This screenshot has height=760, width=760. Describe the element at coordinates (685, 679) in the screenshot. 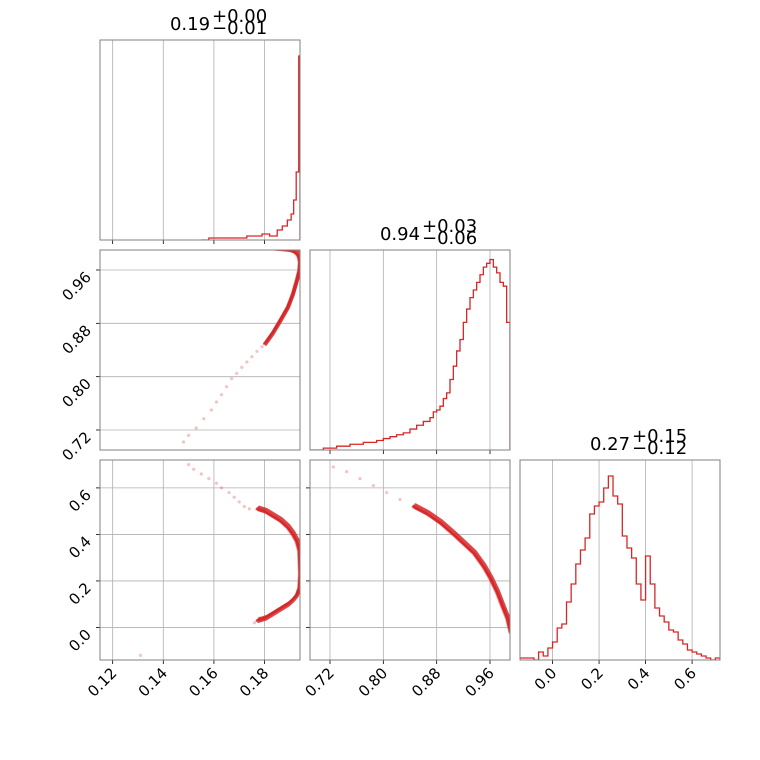

I see `x-tick-label: 0.6` at that location.